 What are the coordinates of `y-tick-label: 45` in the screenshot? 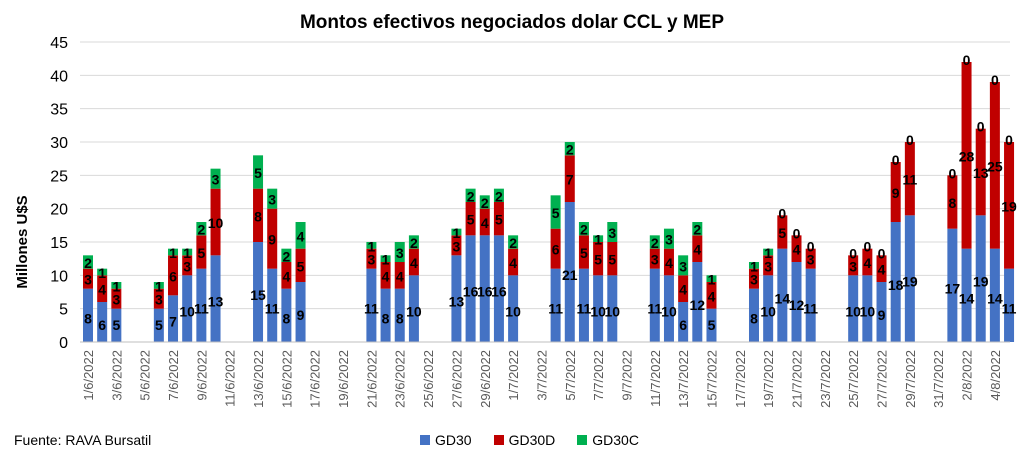 It's located at (59, 43).